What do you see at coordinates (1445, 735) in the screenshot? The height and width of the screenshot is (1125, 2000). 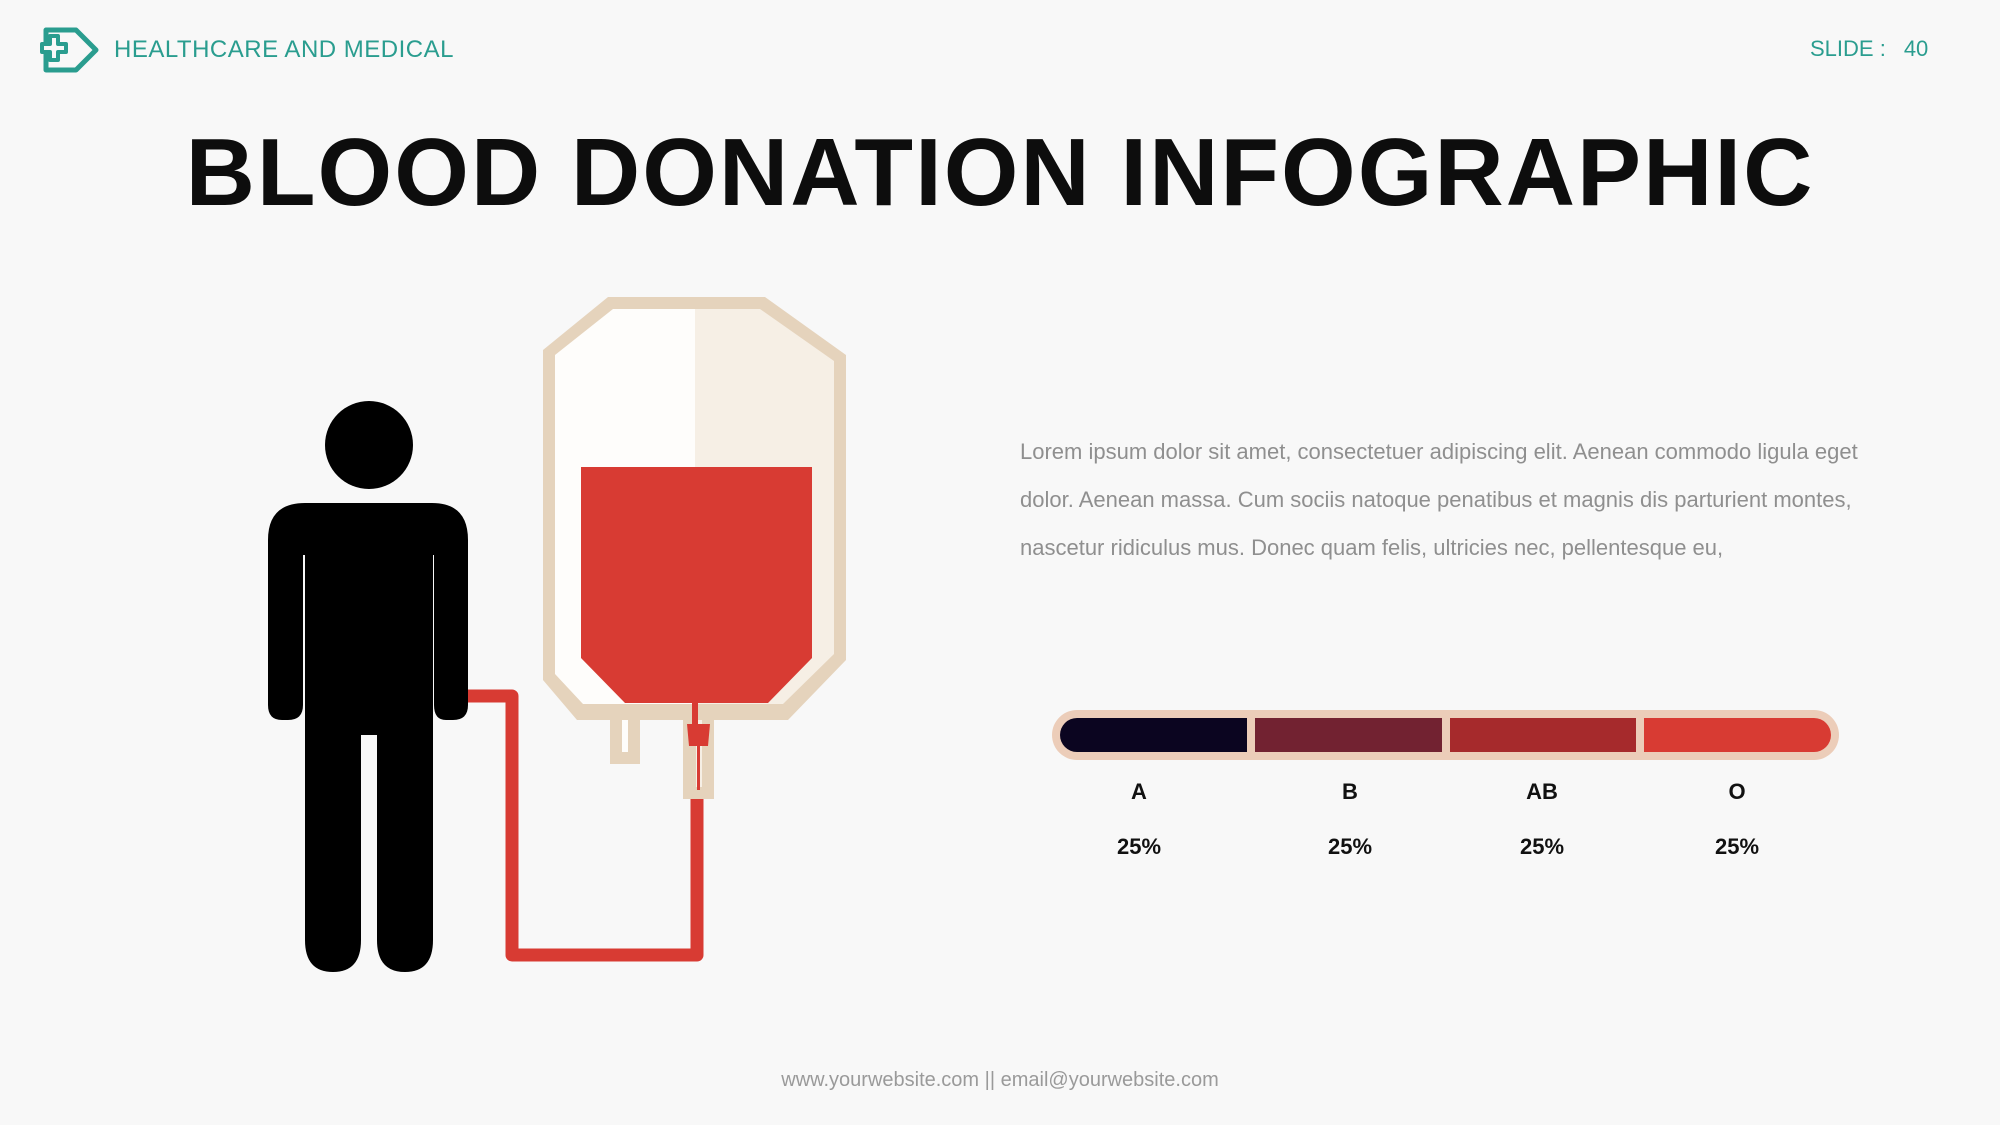 I see `blood-type-bar` at bounding box center [1445, 735].